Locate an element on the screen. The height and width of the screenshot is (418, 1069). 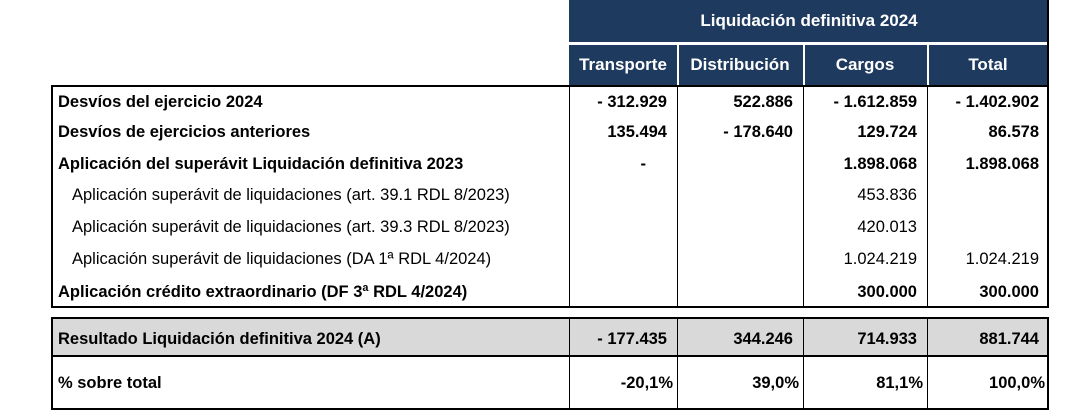
row-value: 453.836 is located at coordinates (887, 195).